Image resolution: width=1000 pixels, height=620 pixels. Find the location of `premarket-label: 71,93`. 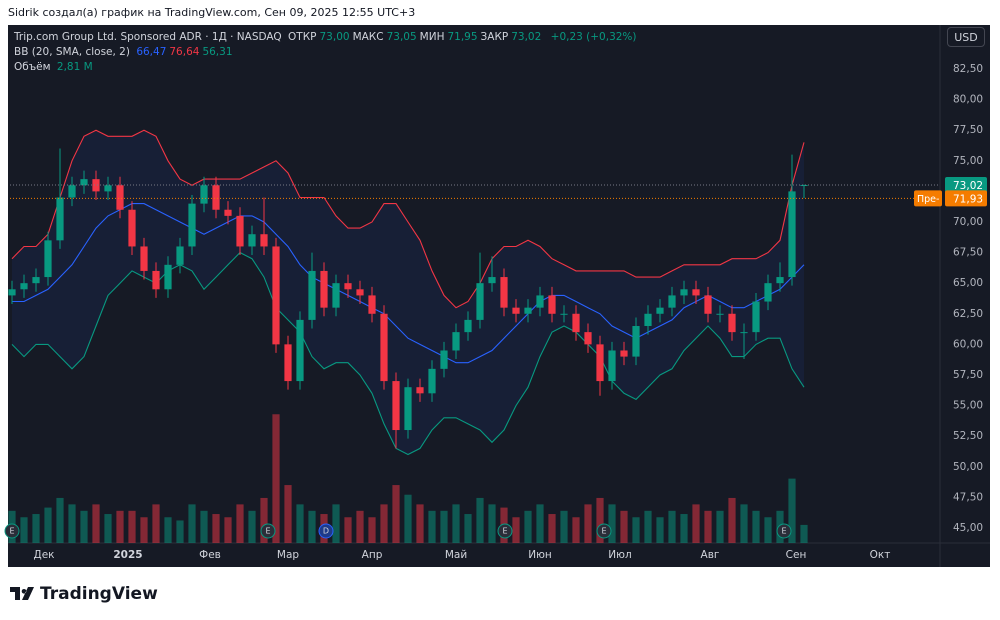

premarket-label: 71,93 is located at coordinates (968, 199).